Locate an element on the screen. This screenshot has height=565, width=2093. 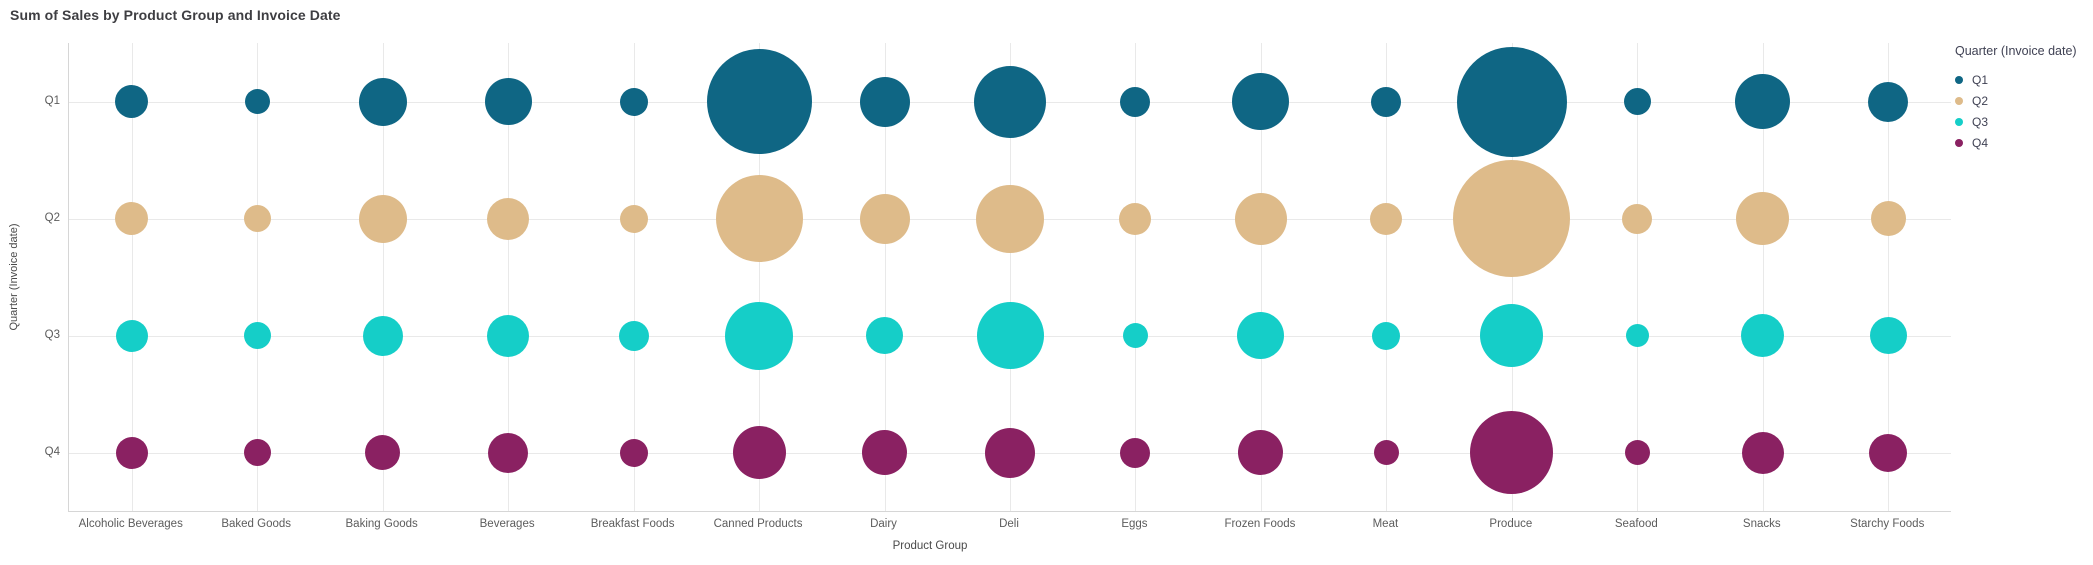
legend-item-q1: Q1 is located at coordinates (2024, 79).